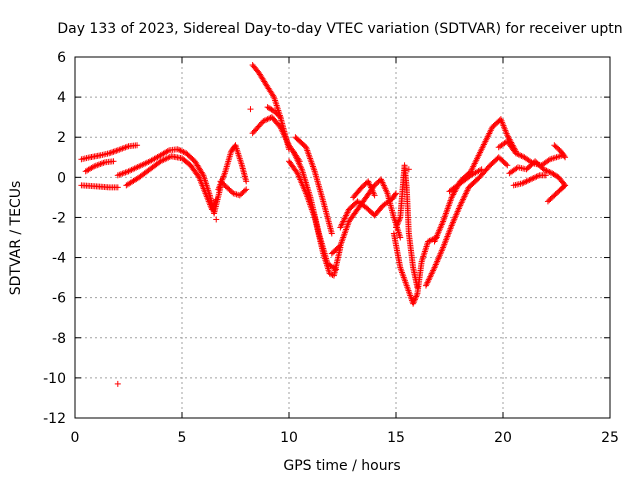  Describe the element at coordinates (59, 259) in the screenshot. I see `y-tick-label: -4` at that location.